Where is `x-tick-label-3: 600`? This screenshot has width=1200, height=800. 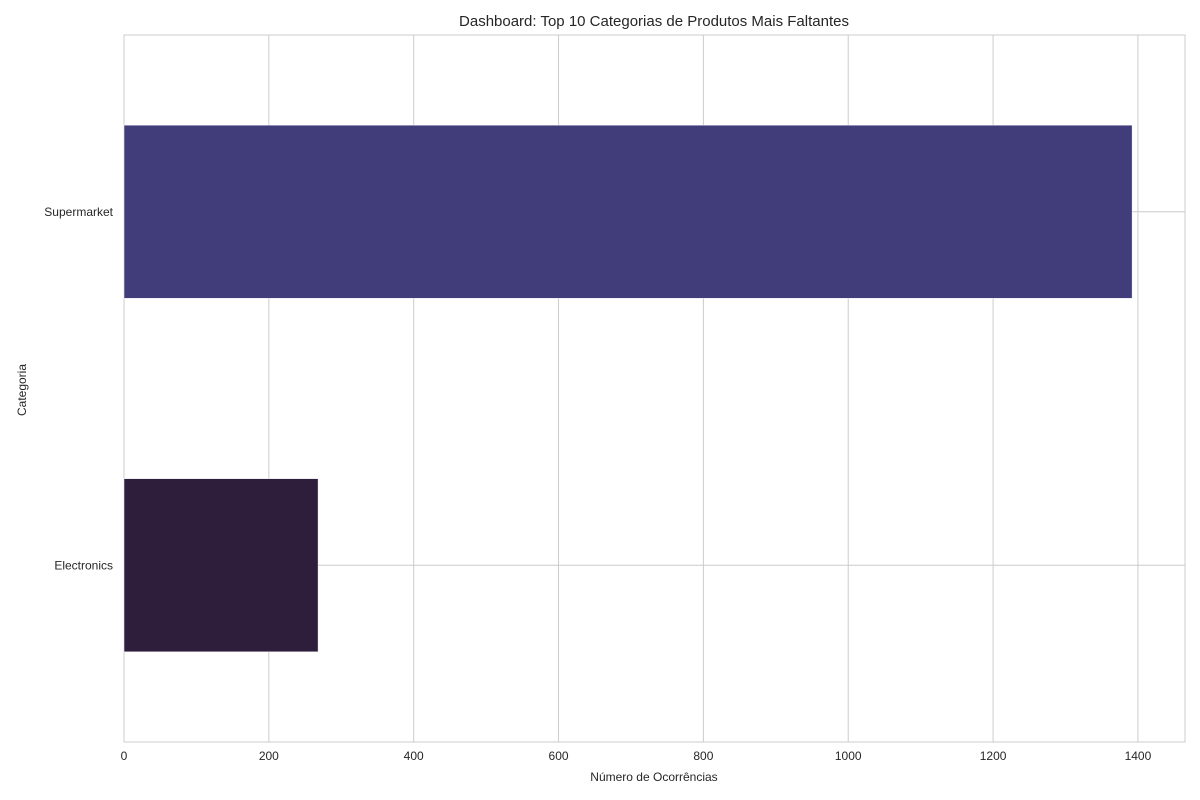 x-tick-label-3: 600 is located at coordinates (559, 756).